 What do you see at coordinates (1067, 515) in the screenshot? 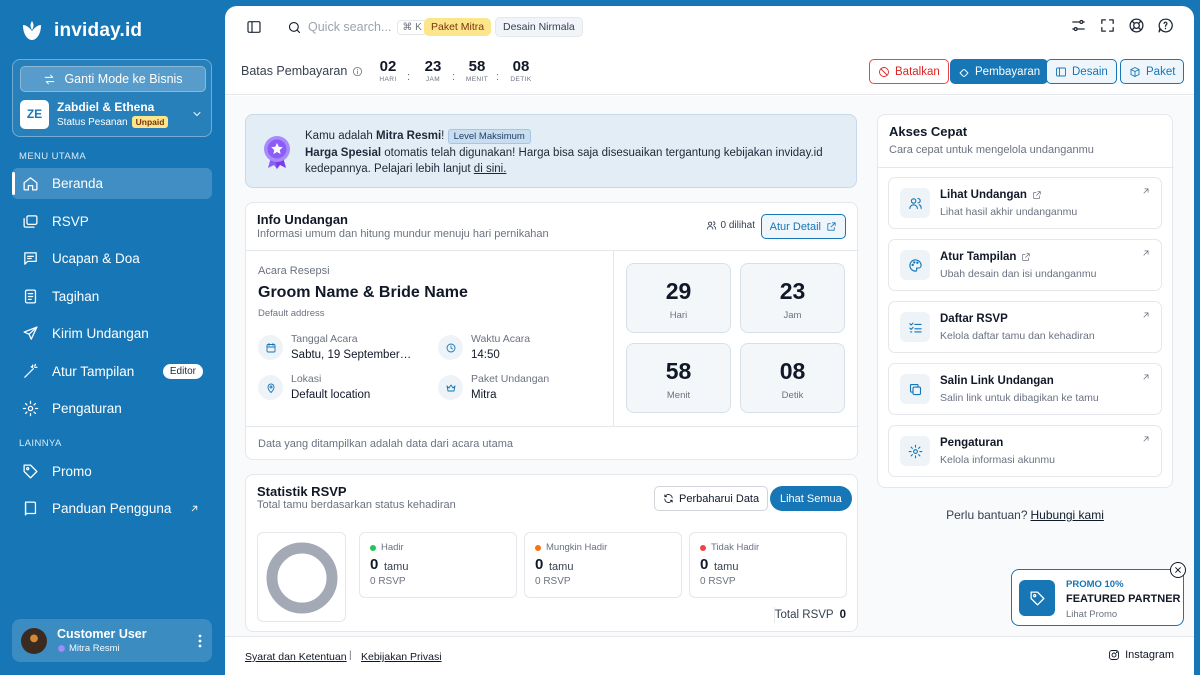
I see `contact-us-link: Hubungi kami` at bounding box center [1067, 515].